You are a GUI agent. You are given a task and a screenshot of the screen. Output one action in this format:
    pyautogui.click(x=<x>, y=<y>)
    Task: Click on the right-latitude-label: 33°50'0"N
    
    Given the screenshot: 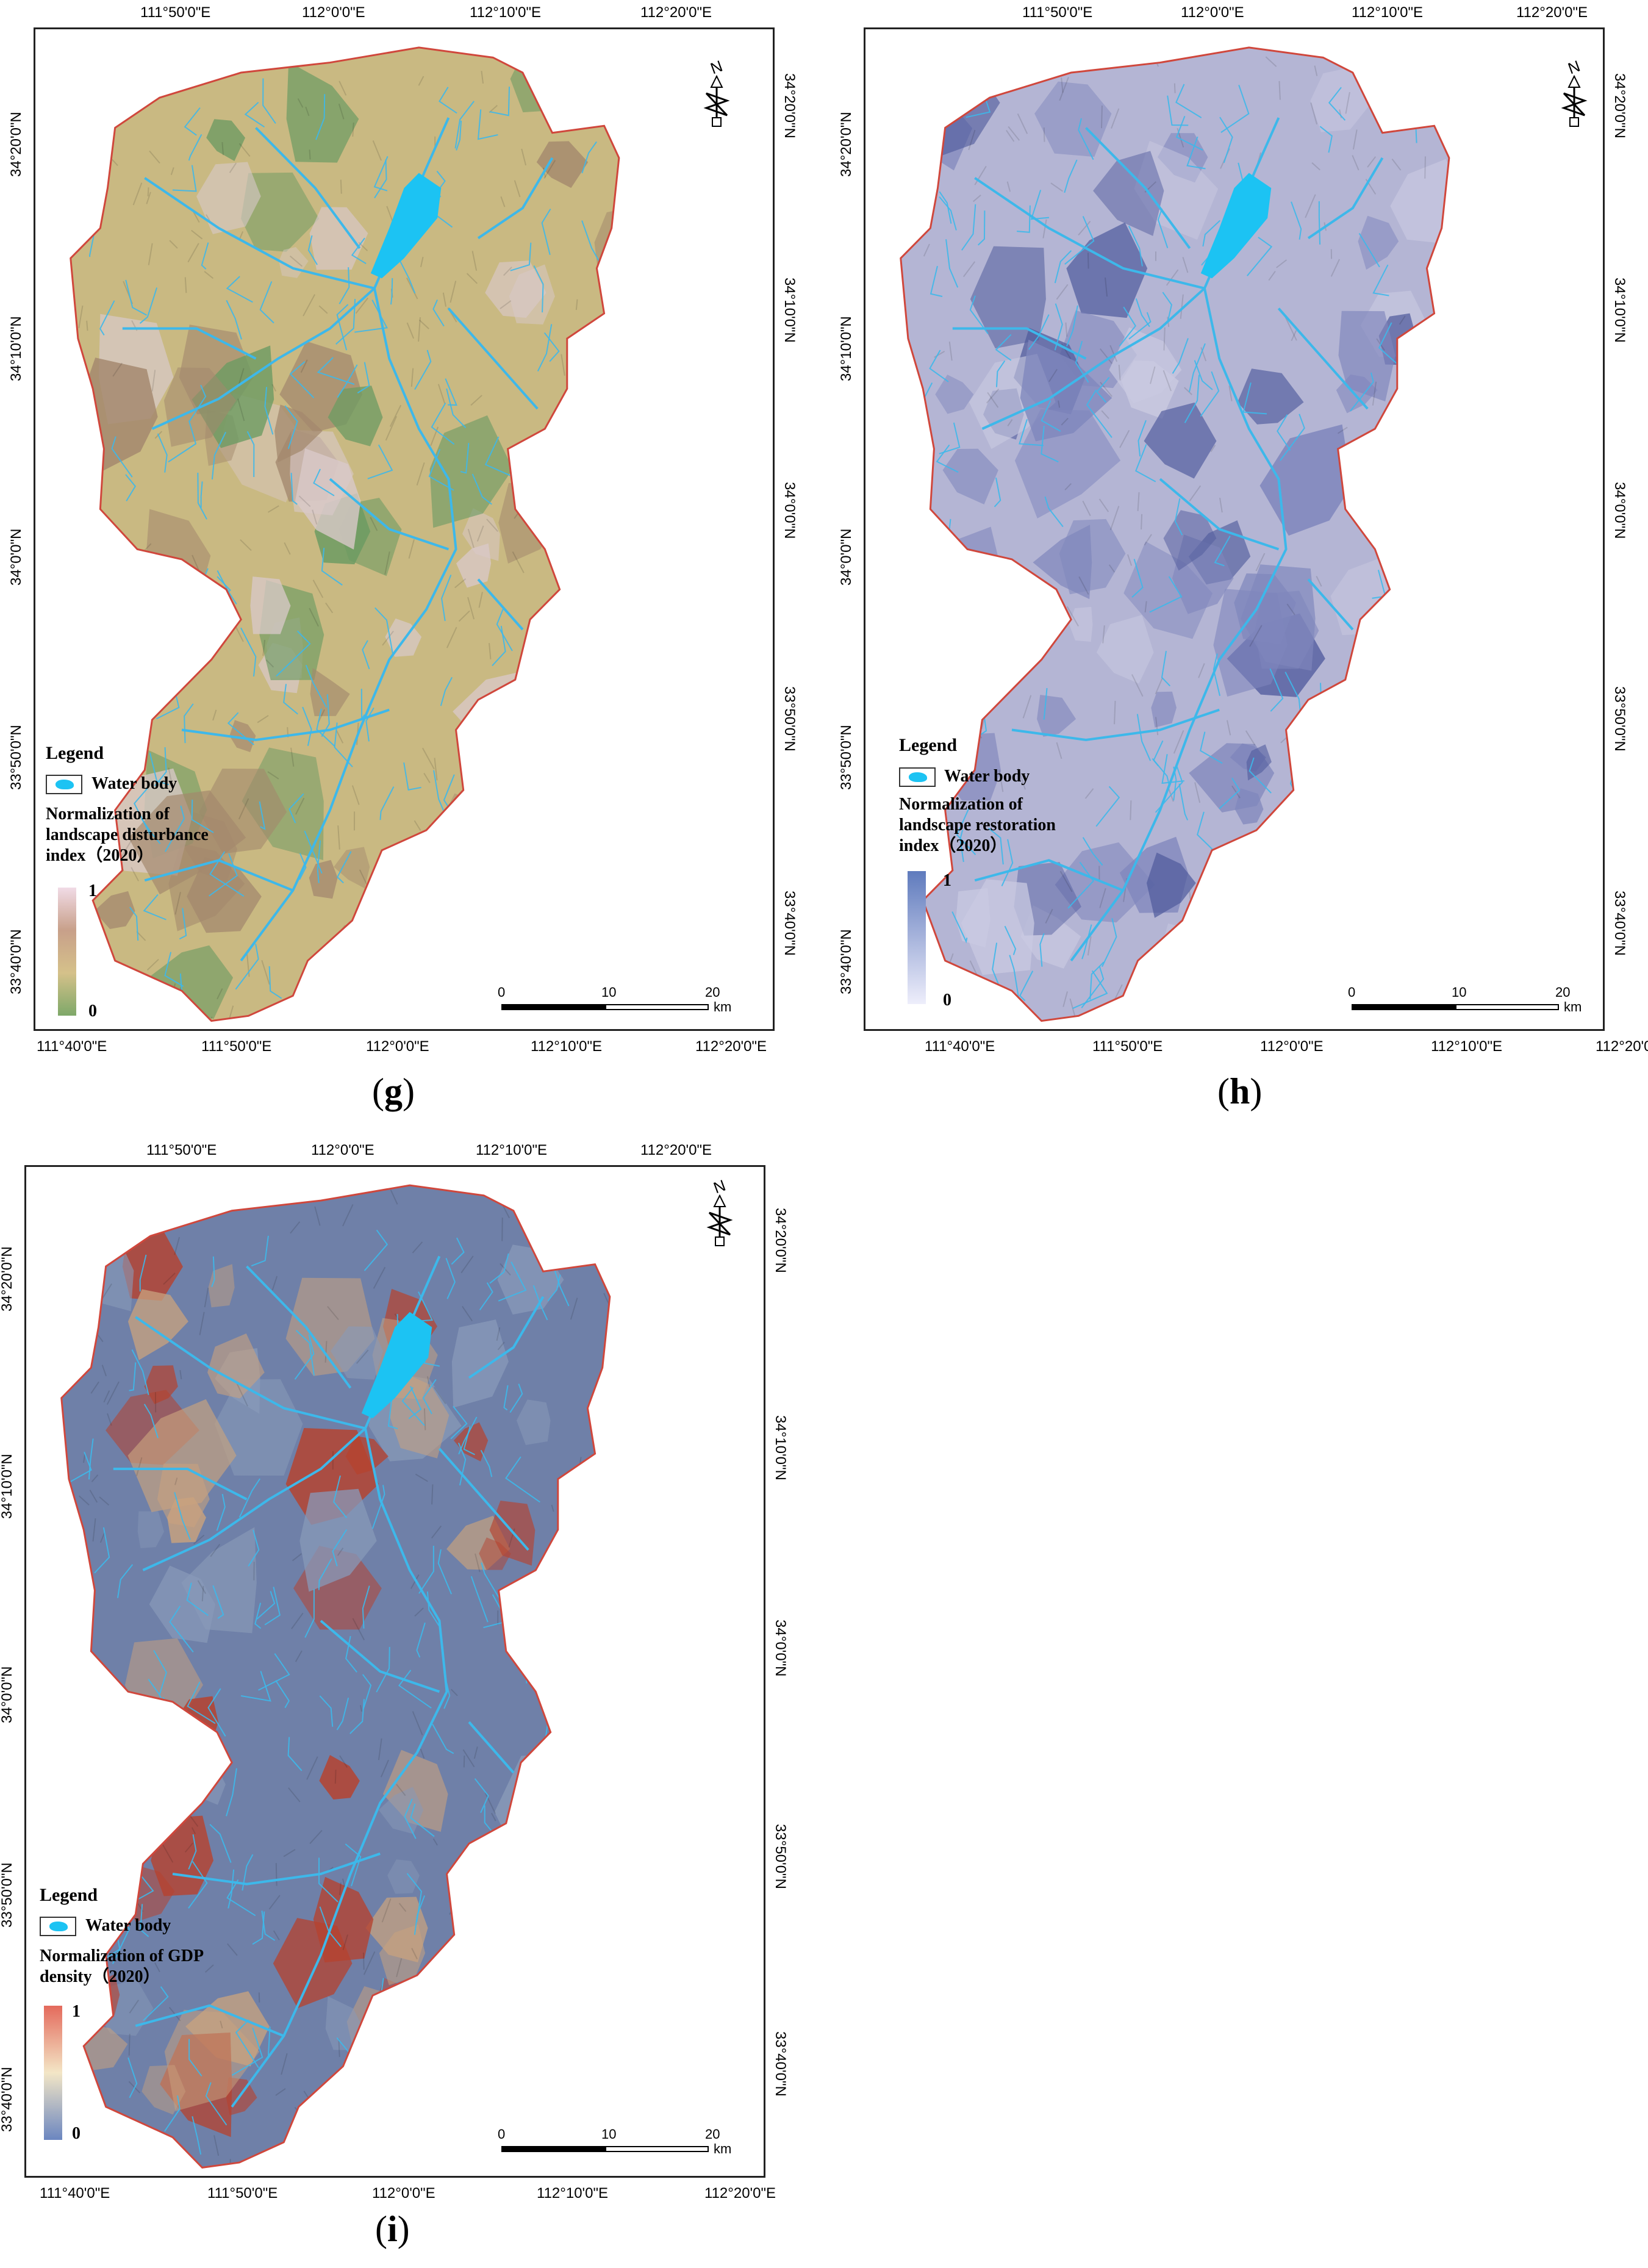 What is the action you would take?
    pyautogui.click(x=1619, y=719)
    